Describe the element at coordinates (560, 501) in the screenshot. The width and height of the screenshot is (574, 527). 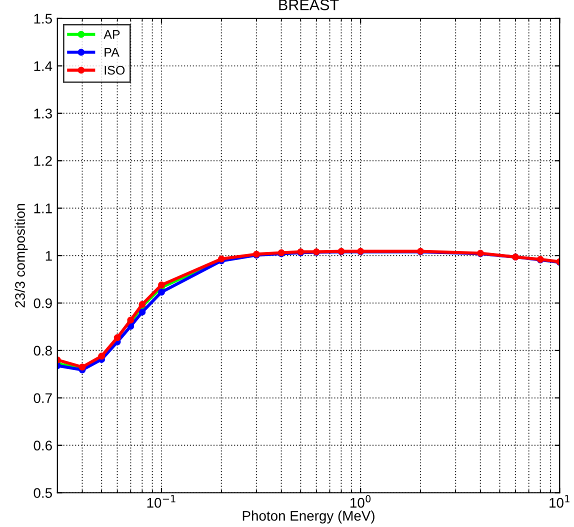
I see `x-tick-label: 10$^{1}$` at that location.